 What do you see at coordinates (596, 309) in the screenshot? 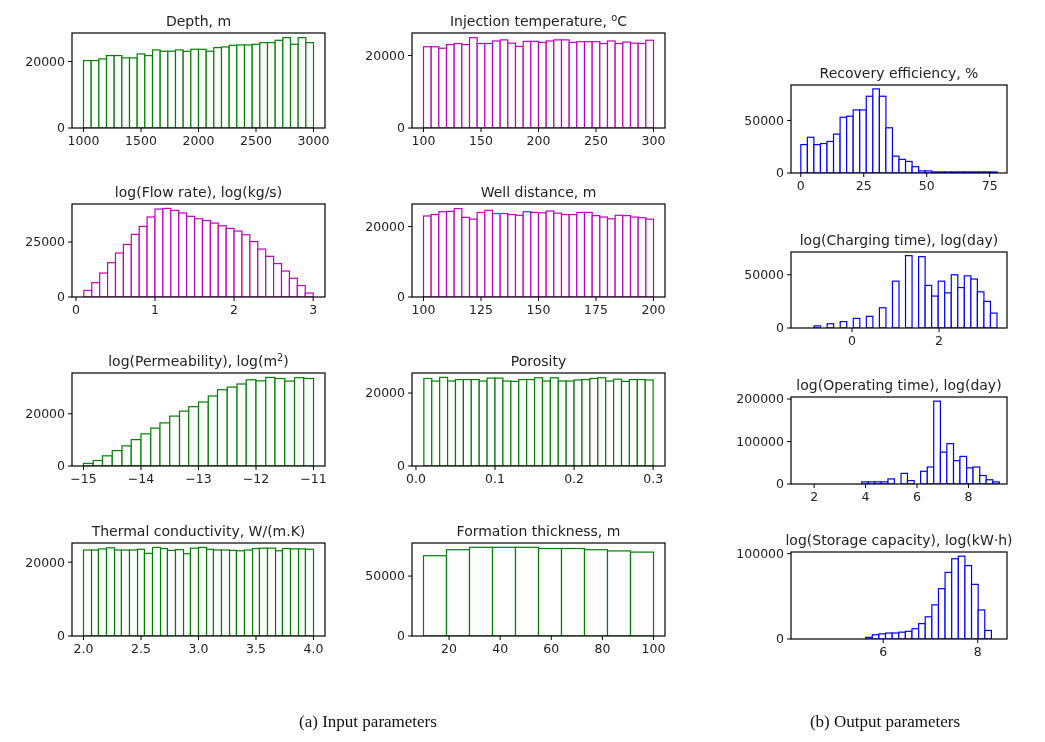
I see `x-tick-label: 175` at bounding box center [596, 309].